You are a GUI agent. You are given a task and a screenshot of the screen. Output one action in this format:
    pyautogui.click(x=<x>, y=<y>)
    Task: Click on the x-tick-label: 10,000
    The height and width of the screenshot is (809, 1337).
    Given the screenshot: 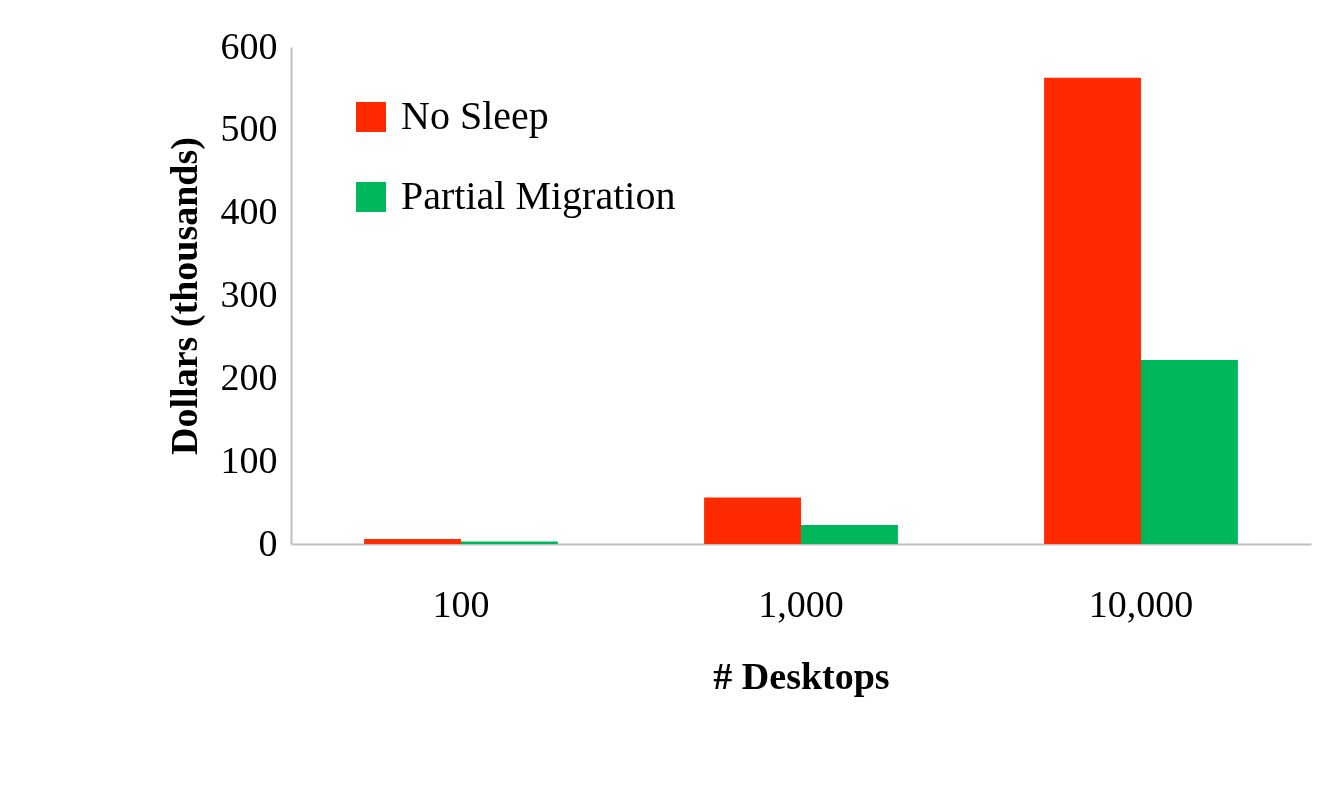 What is the action you would take?
    pyautogui.click(x=1141, y=603)
    